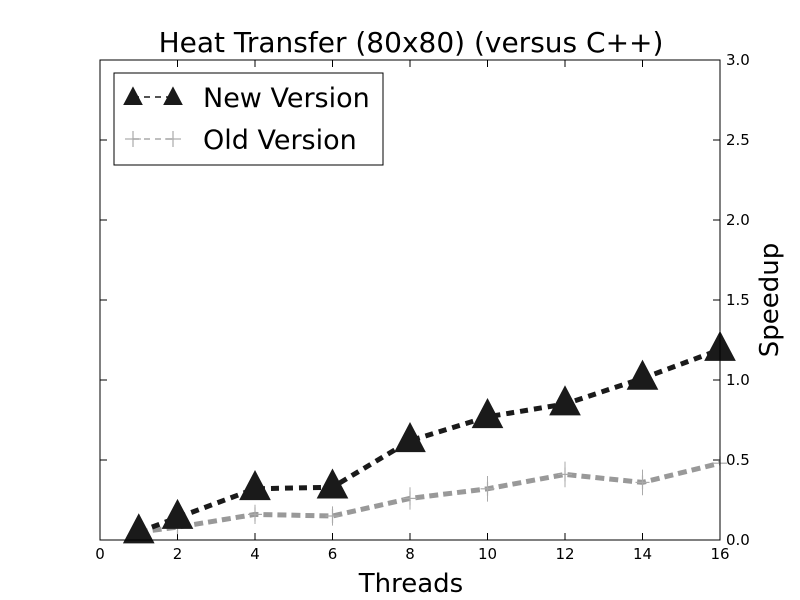  Describe the element at coordinates (286, 98) in the screenshot. I see `legend-label: New Version` at that location.